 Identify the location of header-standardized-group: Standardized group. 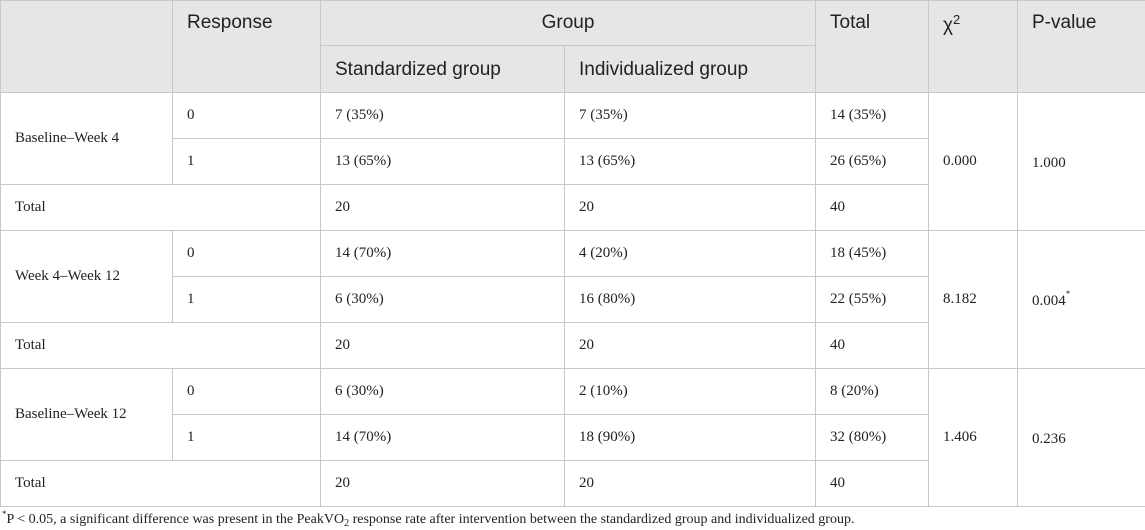
(442, 69).